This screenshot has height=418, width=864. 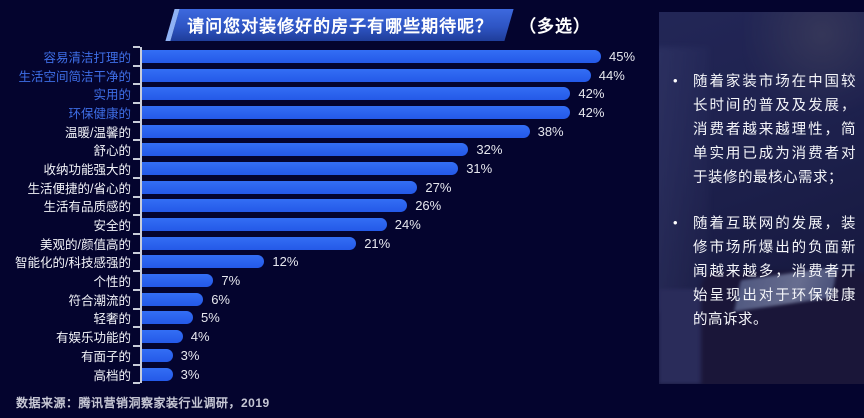 I want to click on value-label: 45%, so click(x=622, y=56).